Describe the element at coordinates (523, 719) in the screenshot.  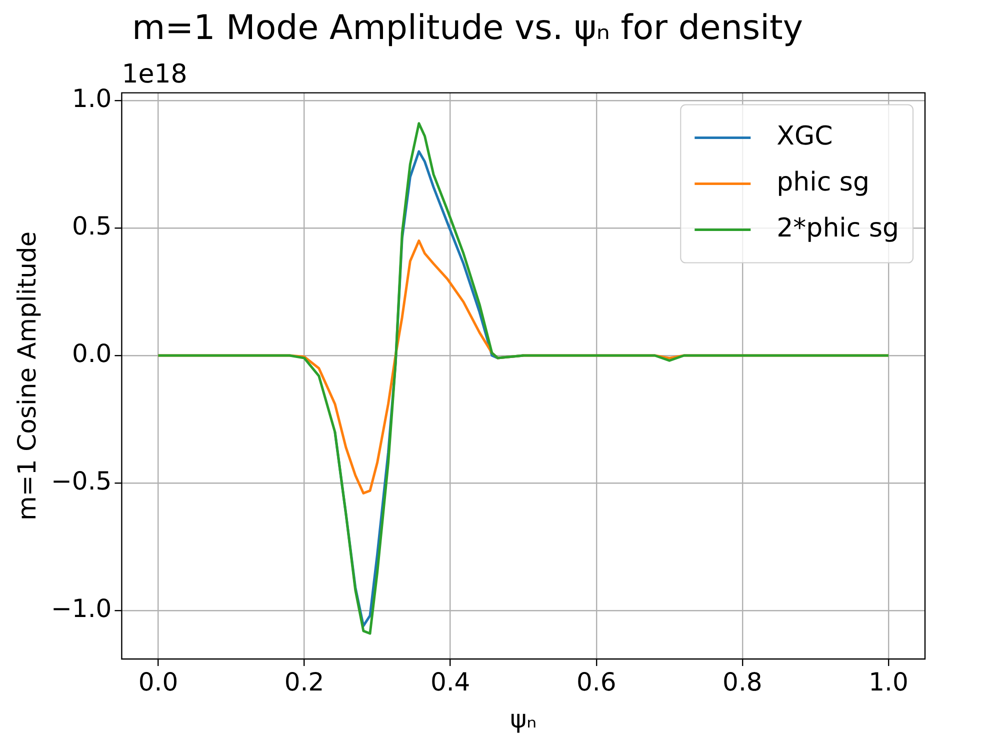
I see `x-axis-title: ψₙ` at that location.